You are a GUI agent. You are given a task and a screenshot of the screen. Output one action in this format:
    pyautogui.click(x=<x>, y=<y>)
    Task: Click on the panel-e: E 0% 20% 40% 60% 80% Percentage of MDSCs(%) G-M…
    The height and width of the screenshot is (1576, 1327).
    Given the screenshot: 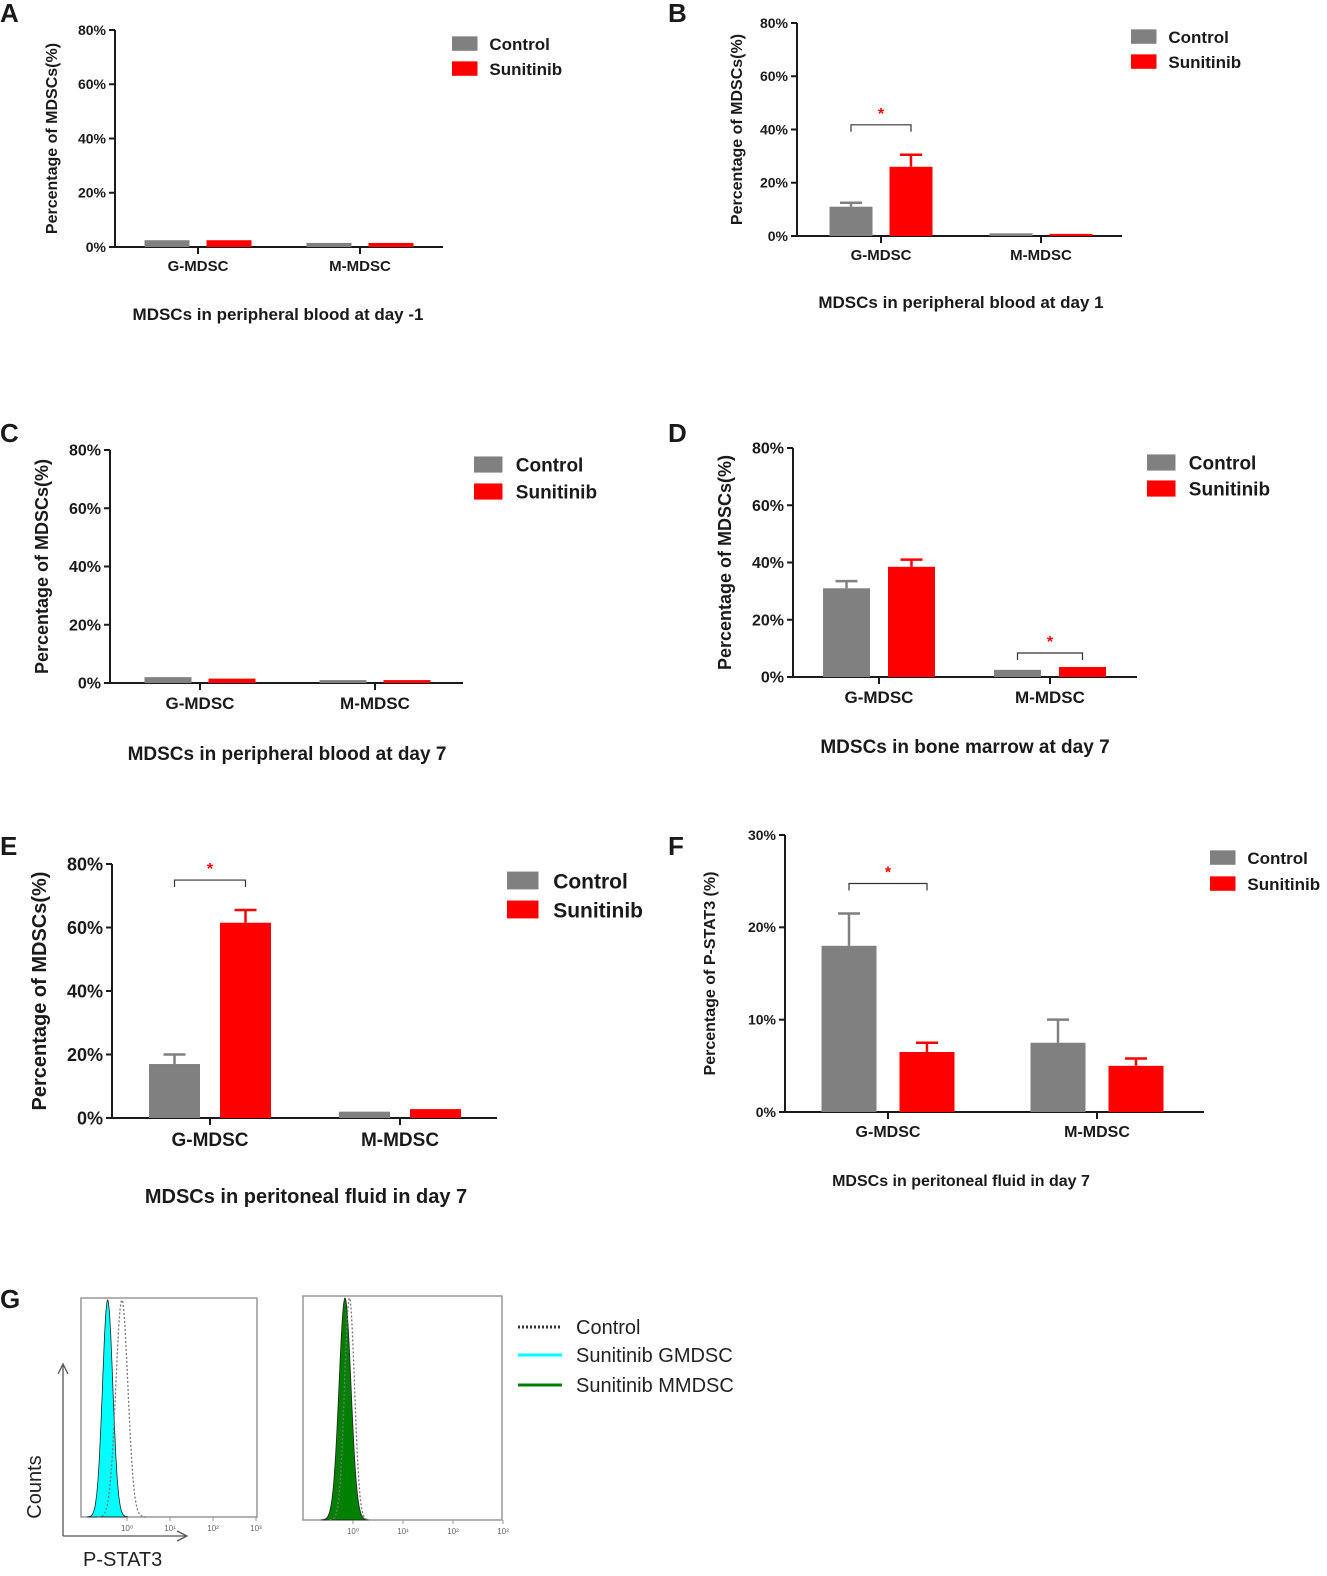 What is the action you would take?
    pyautogui.click(x=321, y=1019)
    